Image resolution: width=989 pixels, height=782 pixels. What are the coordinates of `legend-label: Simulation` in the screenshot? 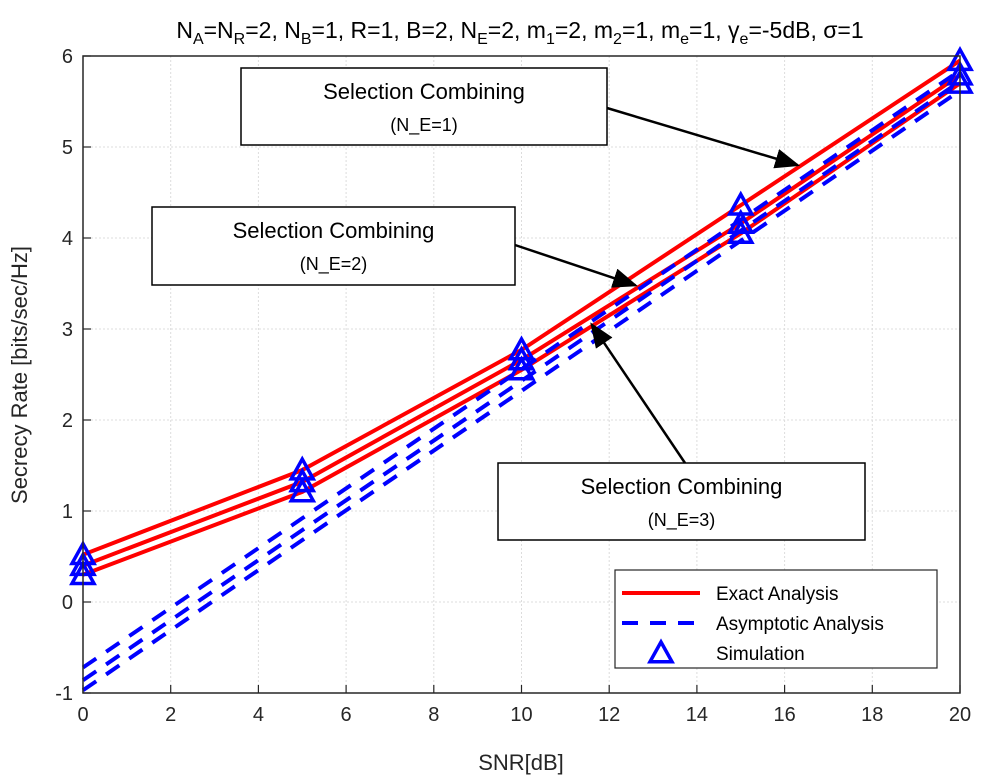 It's located at (760, 654).